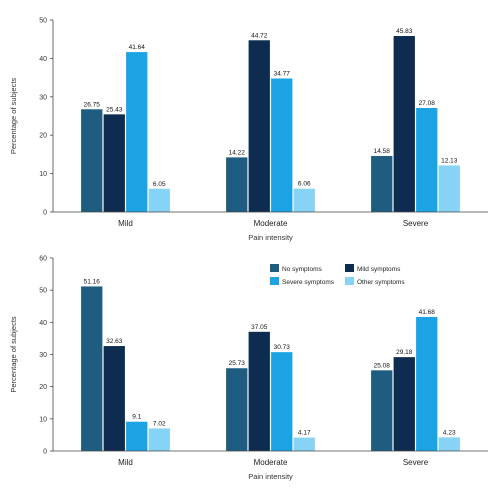 The width and height of the screenshot is (500, 500). I want to click on data-label: 25.43, so click(114, 109).